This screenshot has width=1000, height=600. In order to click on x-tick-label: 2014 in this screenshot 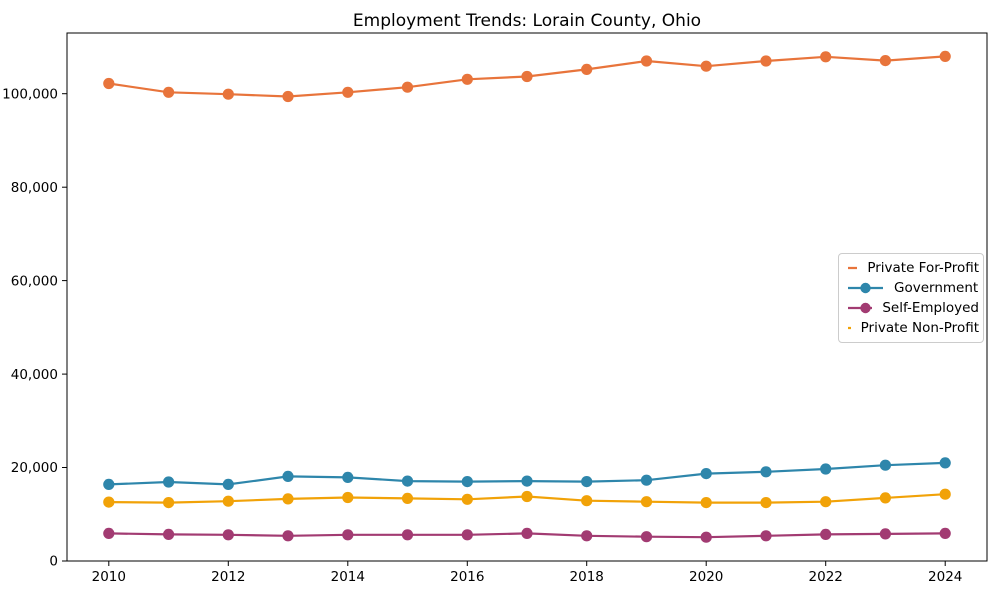, I will do `click(348, 577)`.